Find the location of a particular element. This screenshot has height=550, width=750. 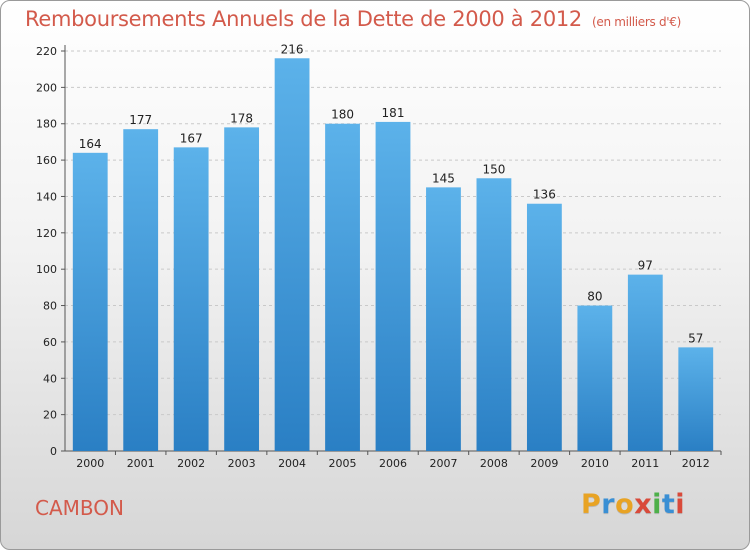

data-label: 181 is located at coordinates (393, 113).